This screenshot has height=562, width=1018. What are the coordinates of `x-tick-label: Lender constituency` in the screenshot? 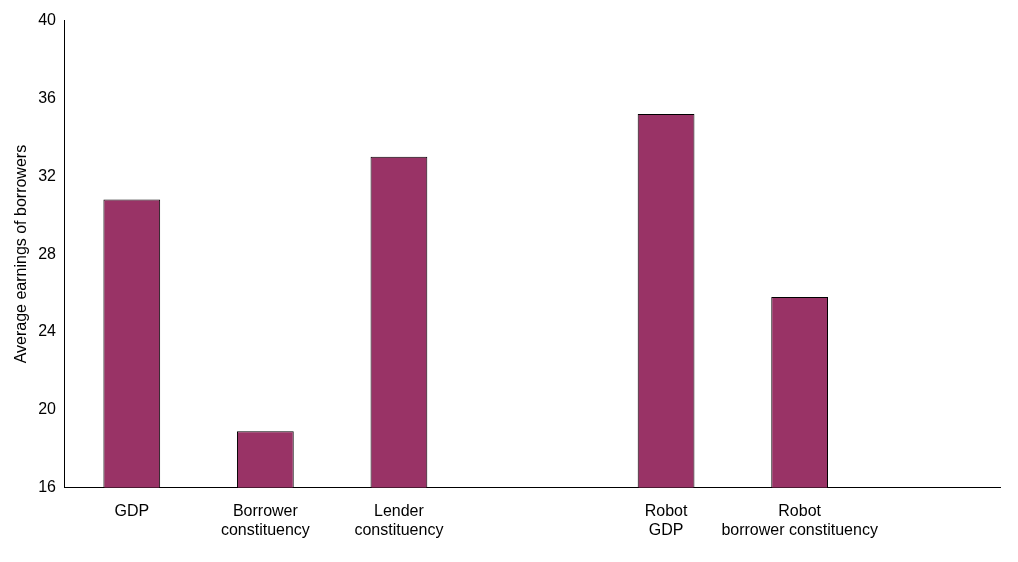 It's located at (399, 519).